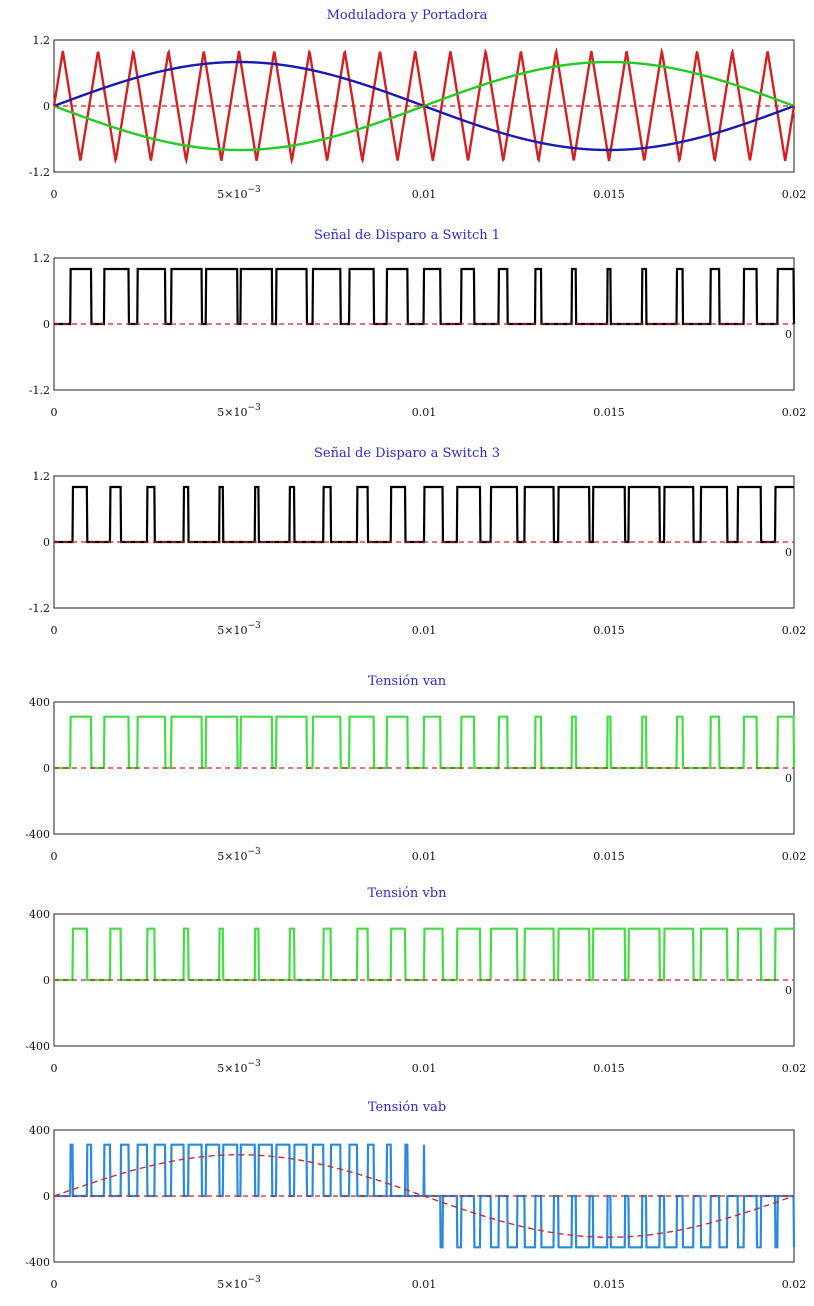 This screenshot has height=1306, width=814. What do you see at coordinates (407, 15) in the screenshot?
I see `chart-title: Moduladora y Portadora` at bounding box center [407, 15].